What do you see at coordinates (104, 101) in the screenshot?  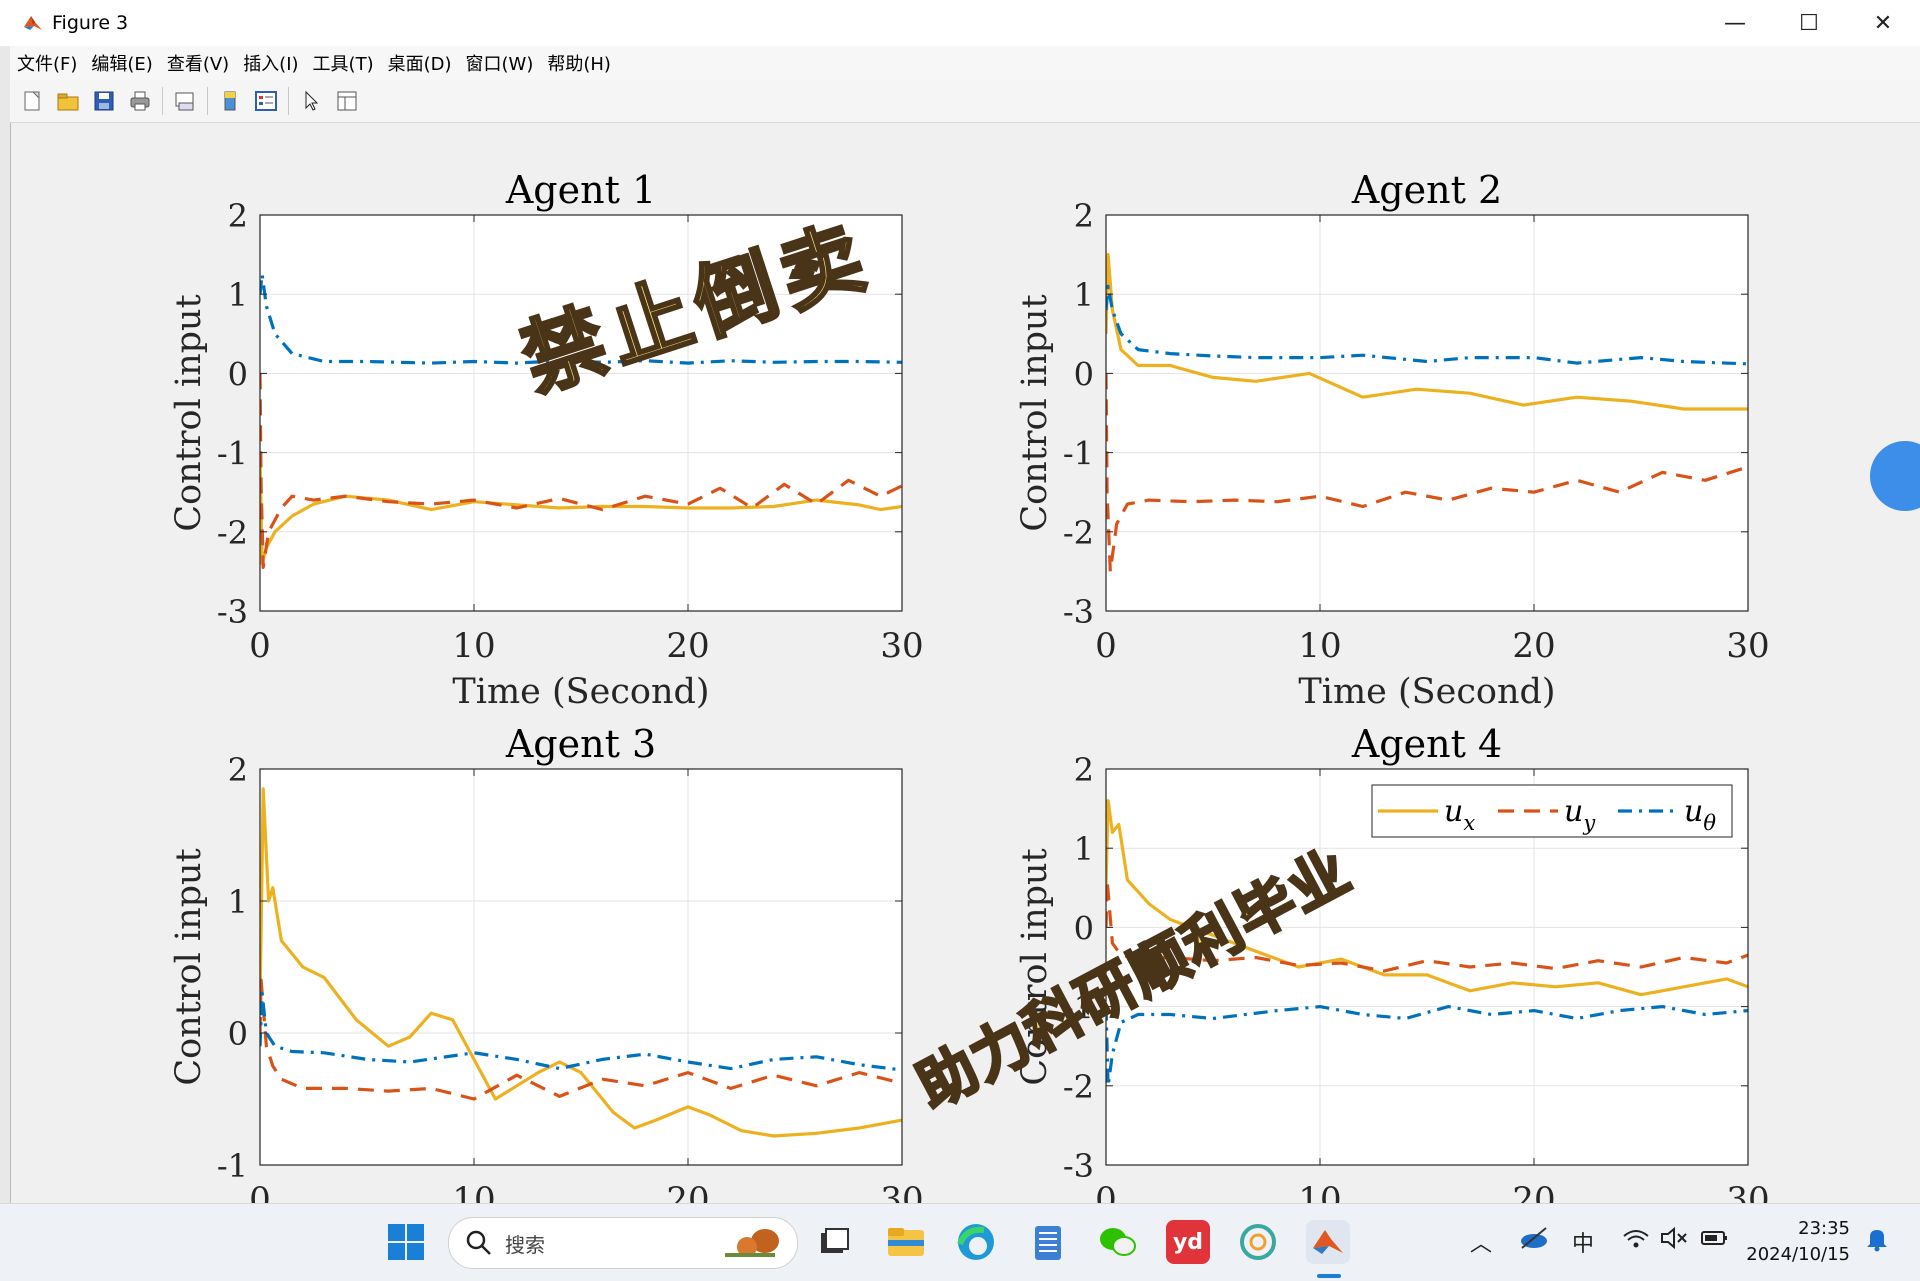 I see `save-icon` at bounding box center [104, 101].